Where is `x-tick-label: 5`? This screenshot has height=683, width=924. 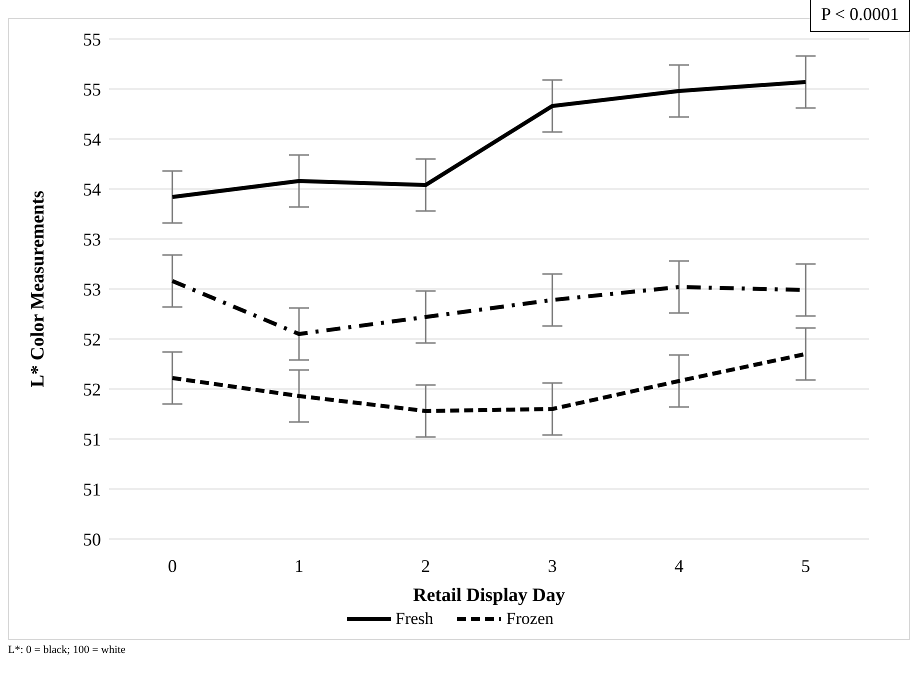 x-tick-label: 5 is located at coordinates (805, 566).